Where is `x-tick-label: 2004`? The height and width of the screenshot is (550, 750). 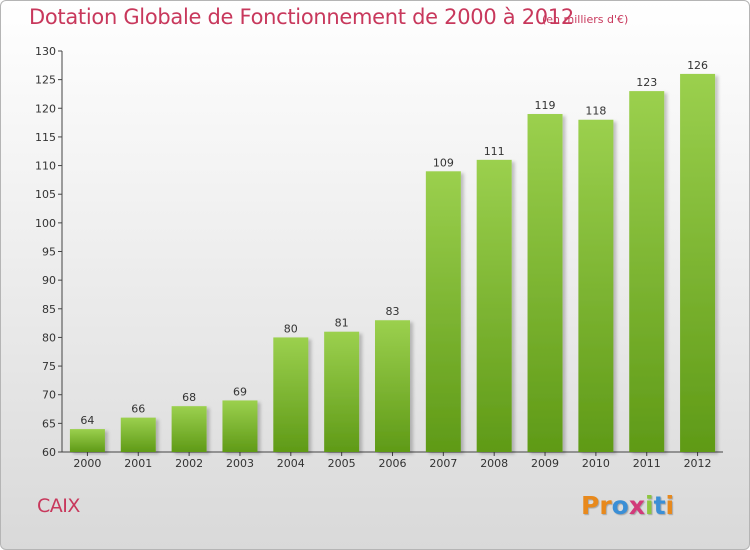 x-tick-label: 2004 is located at coordinates (291, 463).